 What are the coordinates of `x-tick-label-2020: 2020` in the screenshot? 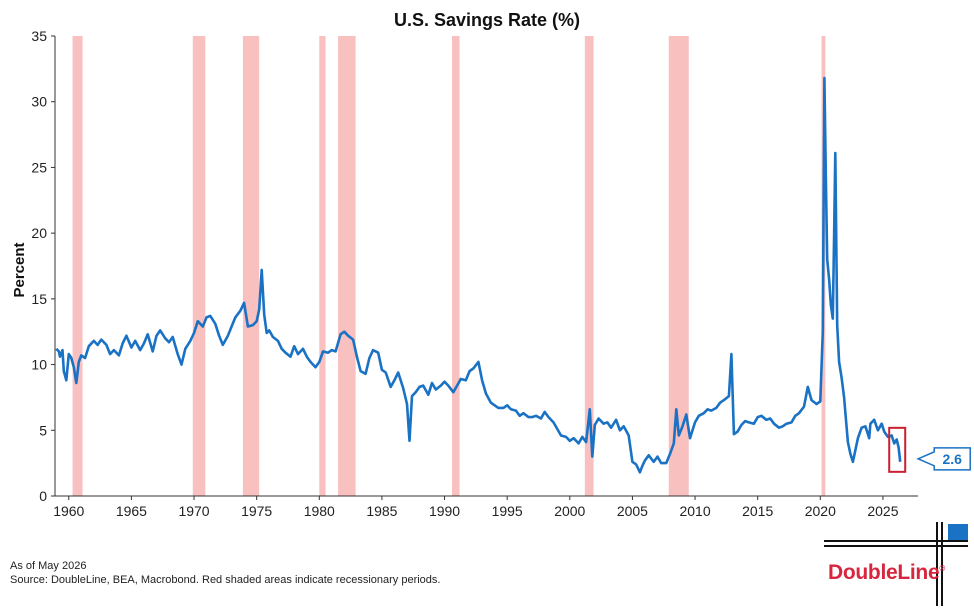 It's located at (820, 511).